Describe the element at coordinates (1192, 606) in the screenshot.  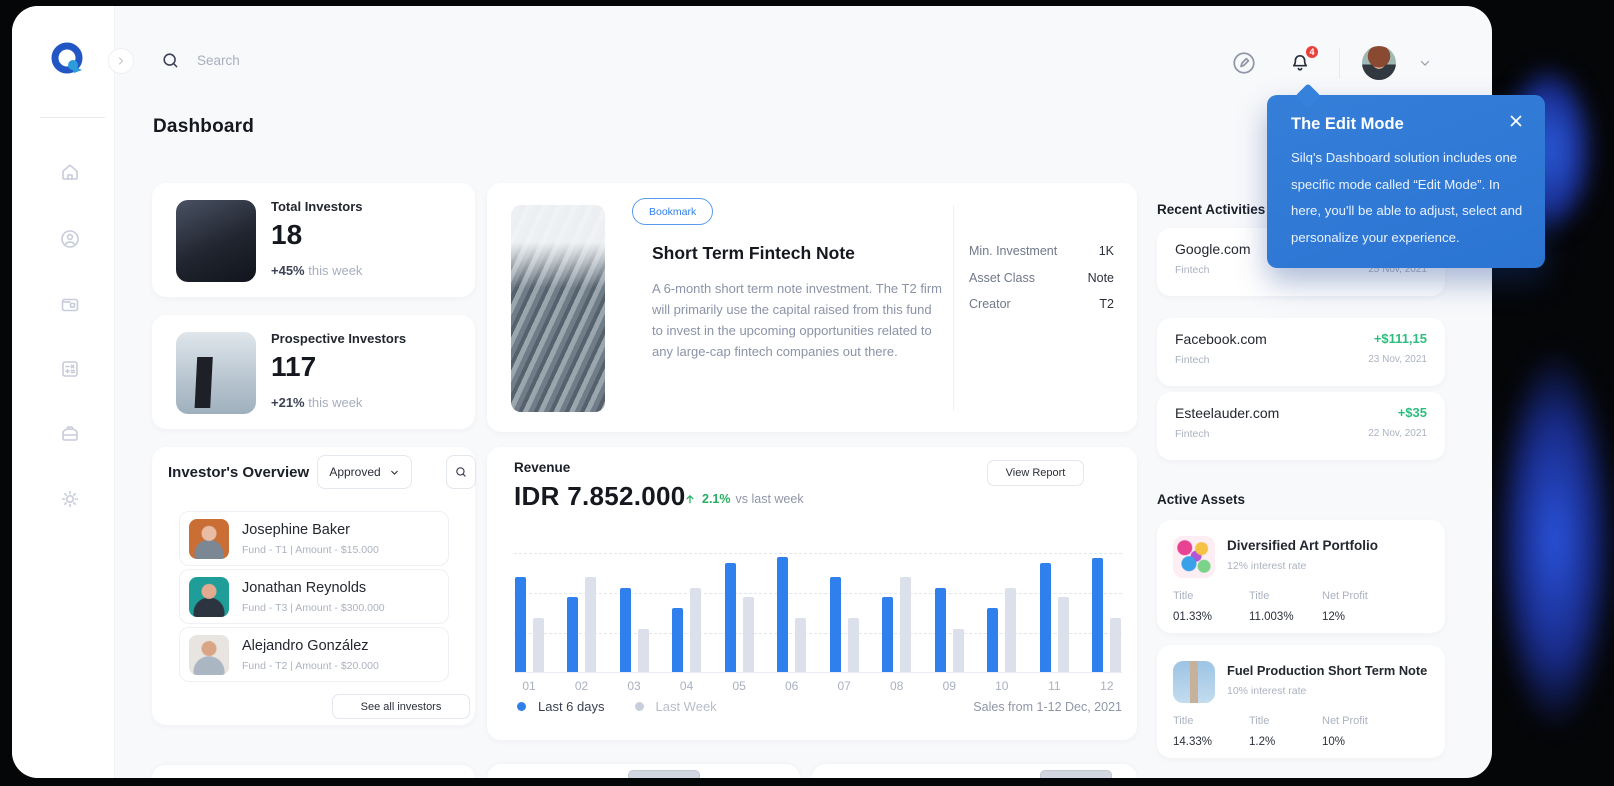
I see `asset-stat: Title 01.33%` at that location.